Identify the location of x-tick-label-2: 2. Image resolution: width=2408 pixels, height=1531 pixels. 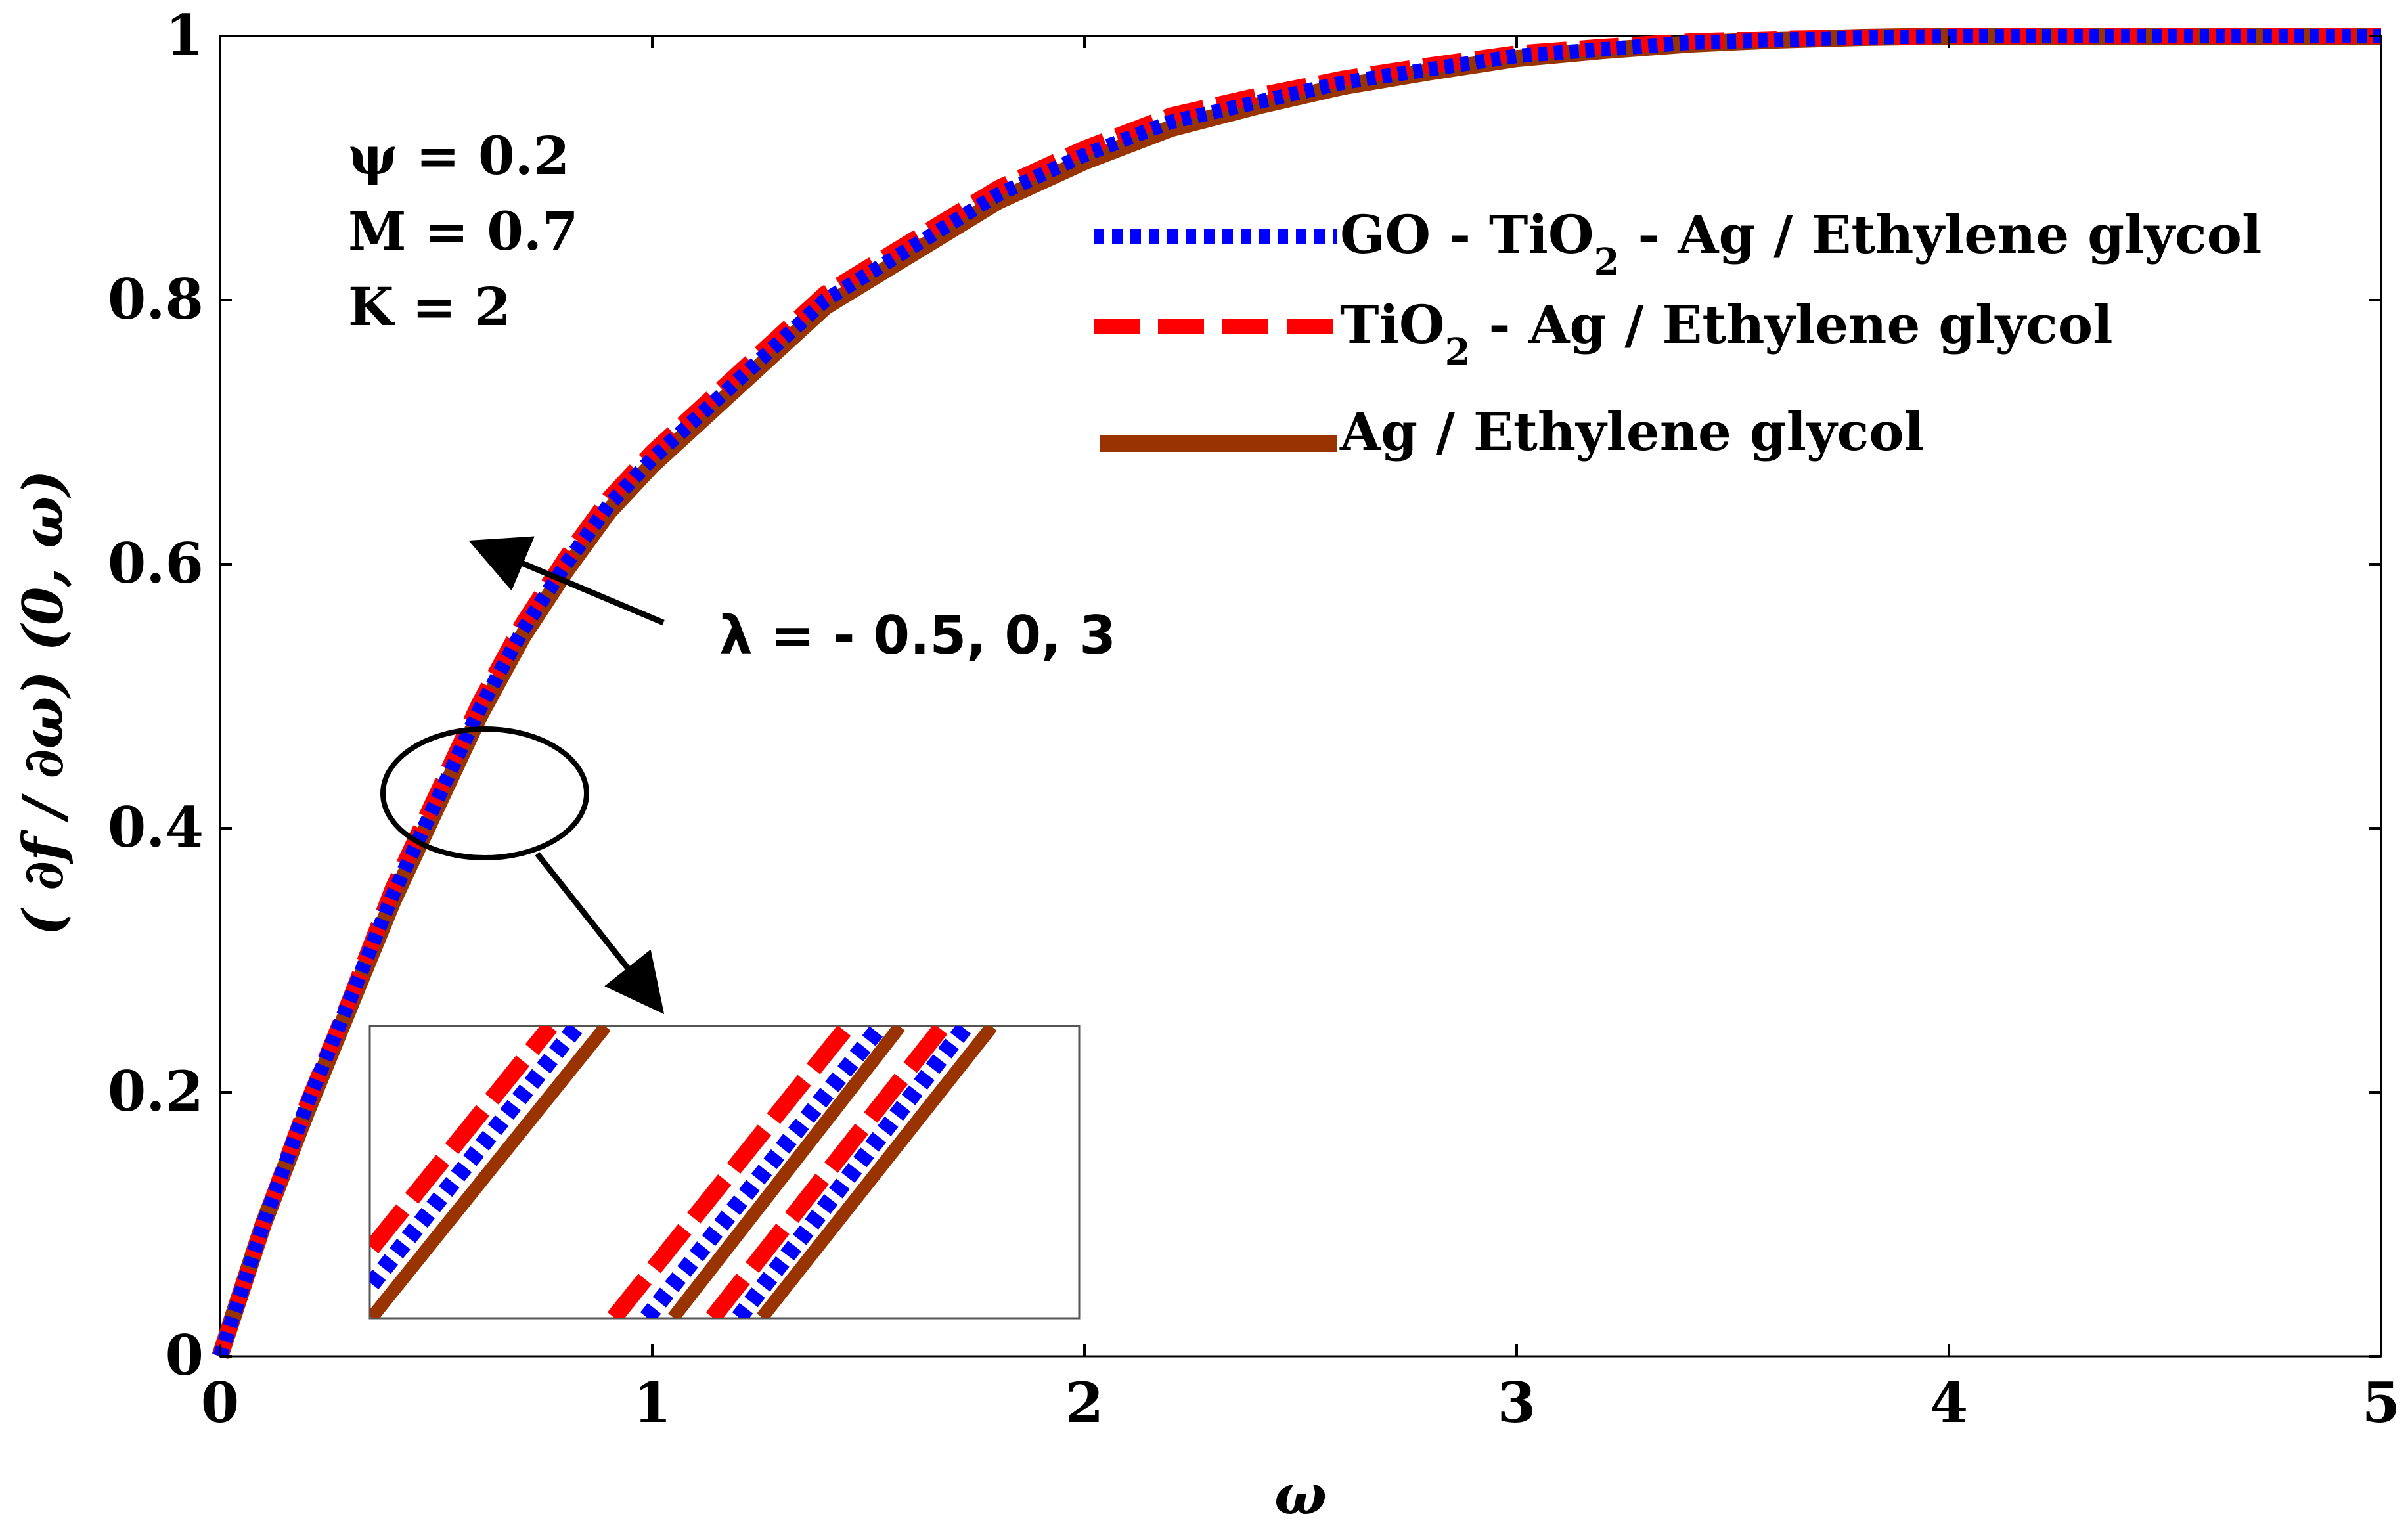
(1084, 1402).